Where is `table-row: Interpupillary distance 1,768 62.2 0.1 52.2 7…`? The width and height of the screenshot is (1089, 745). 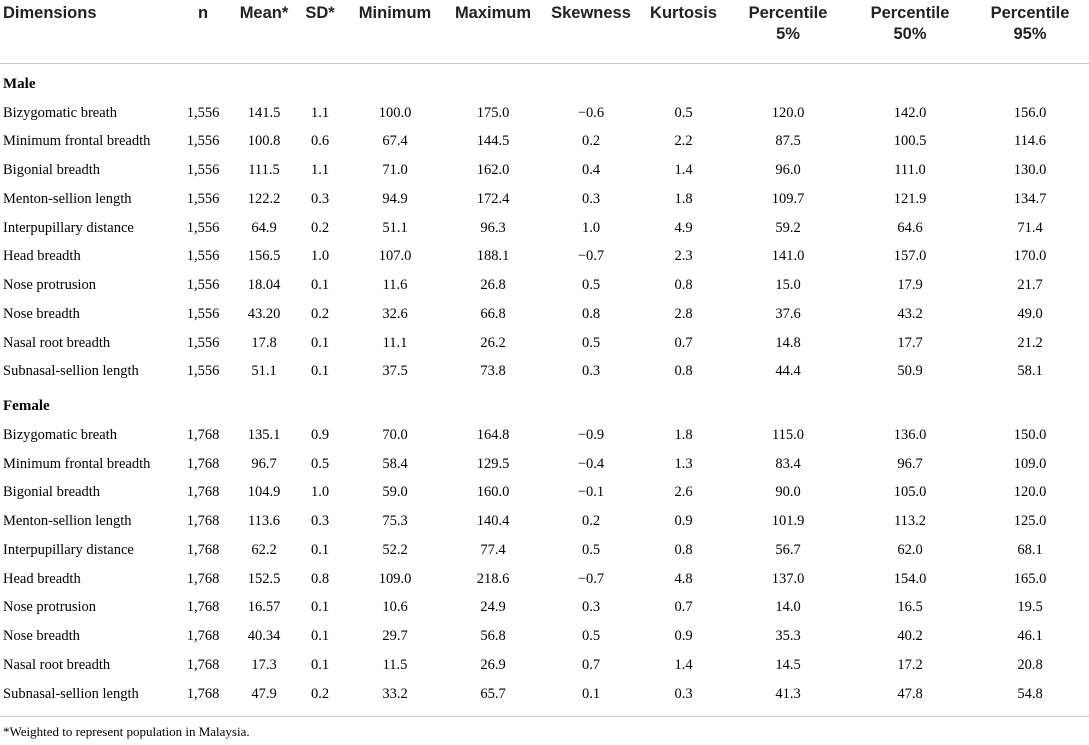
table-row: Interpupillary distance 1,768 62.2 0.1 52.2 7… is located at coordinates (544, 550).